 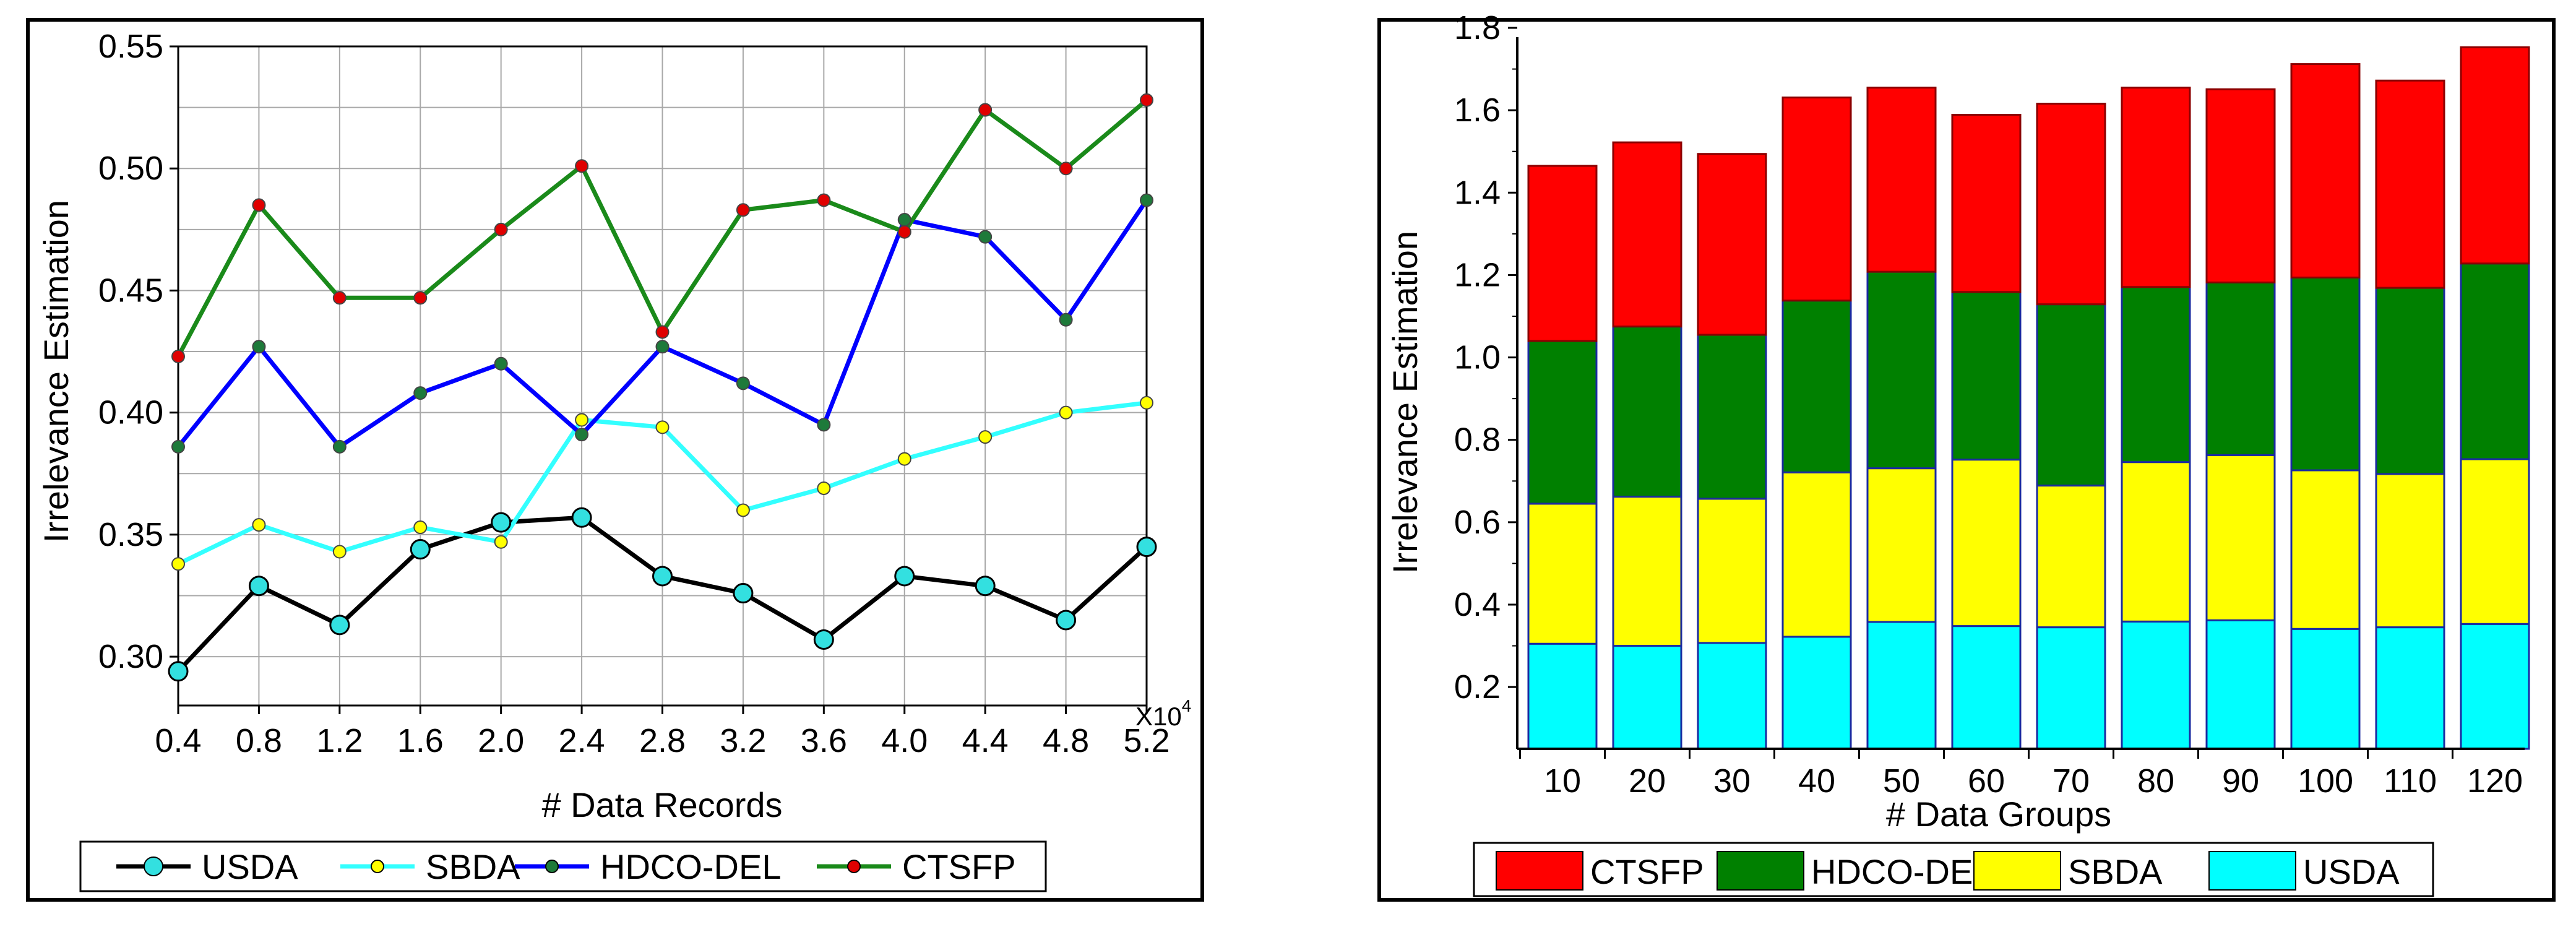 What do you see at coordinates (1163, 713) in the screenshot?
I see `x-axis-multiplier: X104` at bounding box center [1163, 713].